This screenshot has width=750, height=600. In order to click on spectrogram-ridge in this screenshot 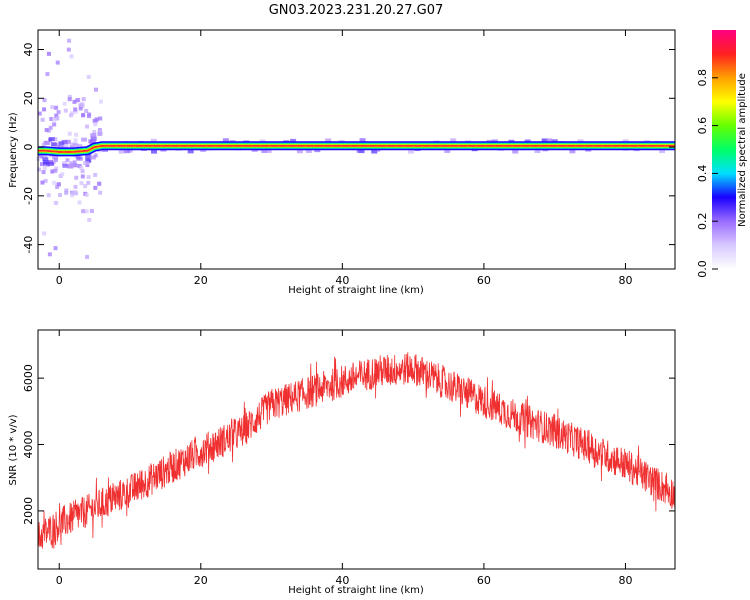, I will do `click(356, 149)`.